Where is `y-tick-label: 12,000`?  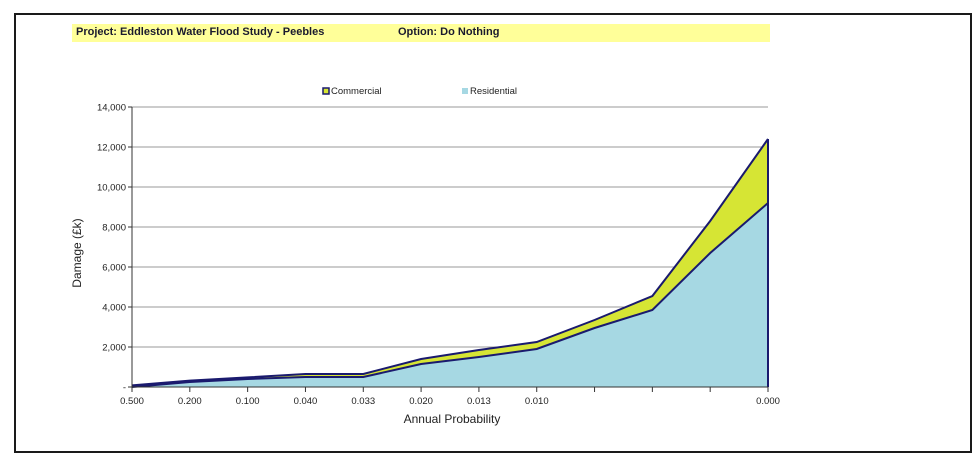
y-tick-label: 12,000 is located at coordinates (111, 148).